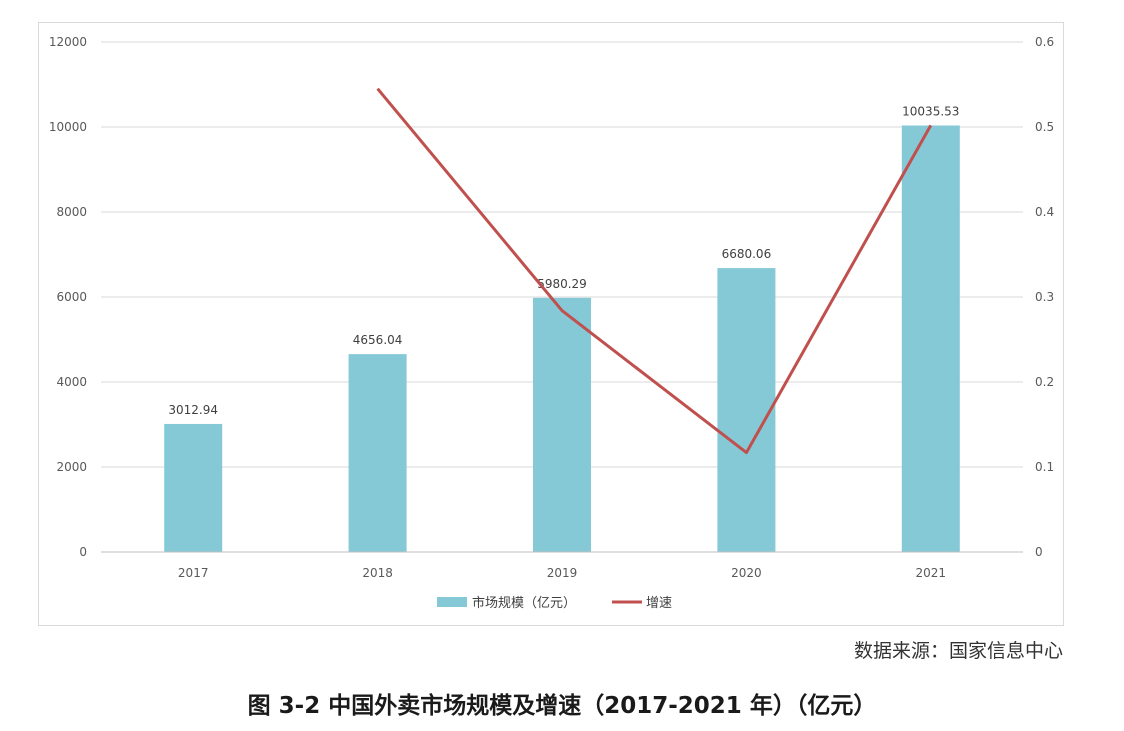 Image resolution: width=1124 pixels, height=731 pixels. Describe the element at coordinates (1044, 382) in the screenshot. I see `y-right-tick-label: 0.2` at that location.